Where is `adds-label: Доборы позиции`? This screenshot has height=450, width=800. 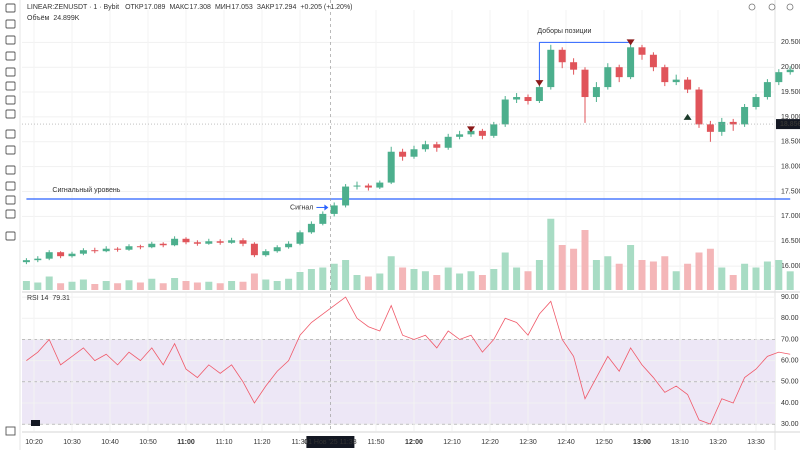 adds-label: Доборы позиции is located at coordinates (564, 31).